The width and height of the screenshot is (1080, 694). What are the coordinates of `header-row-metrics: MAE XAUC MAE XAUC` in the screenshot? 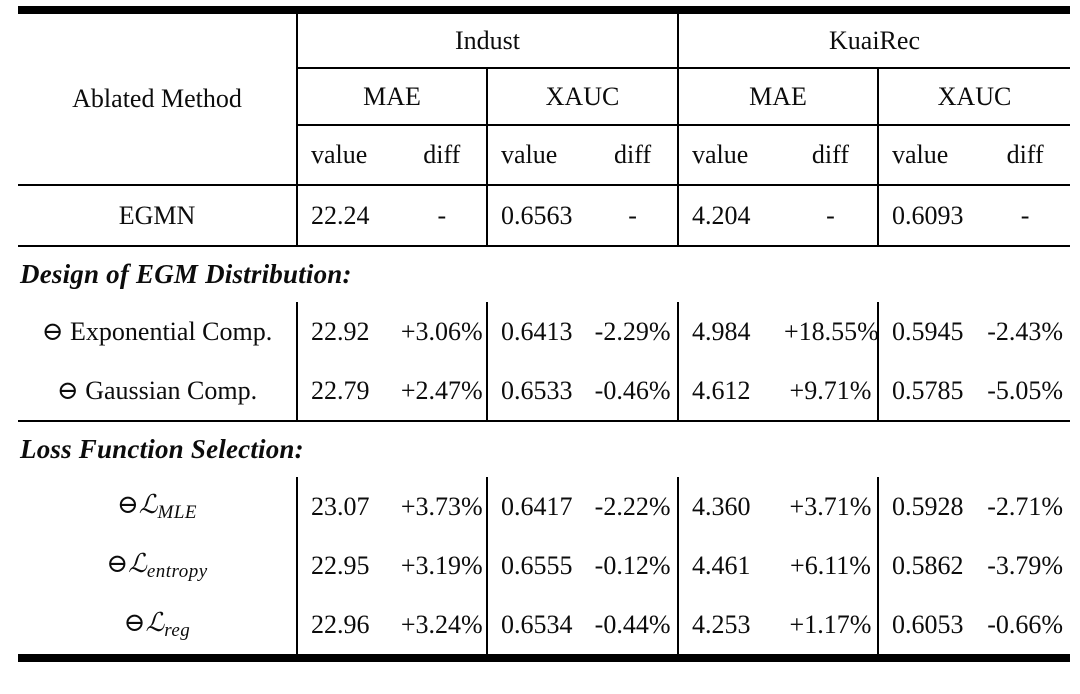 It's located at (544, 97).